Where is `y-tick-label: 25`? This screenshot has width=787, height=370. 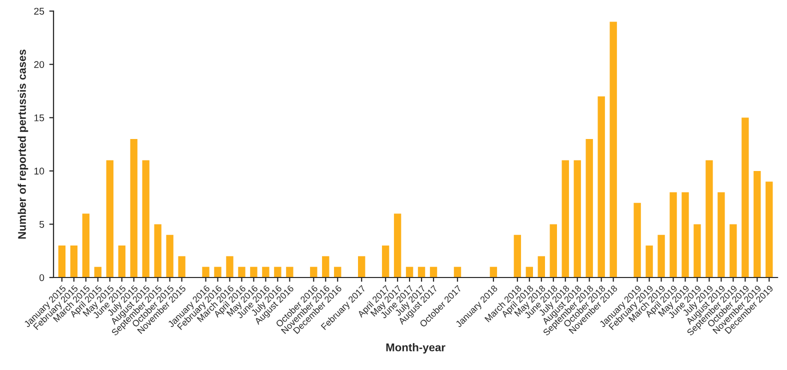
y-tick-label: 25 is located at coordinates (39, 11).